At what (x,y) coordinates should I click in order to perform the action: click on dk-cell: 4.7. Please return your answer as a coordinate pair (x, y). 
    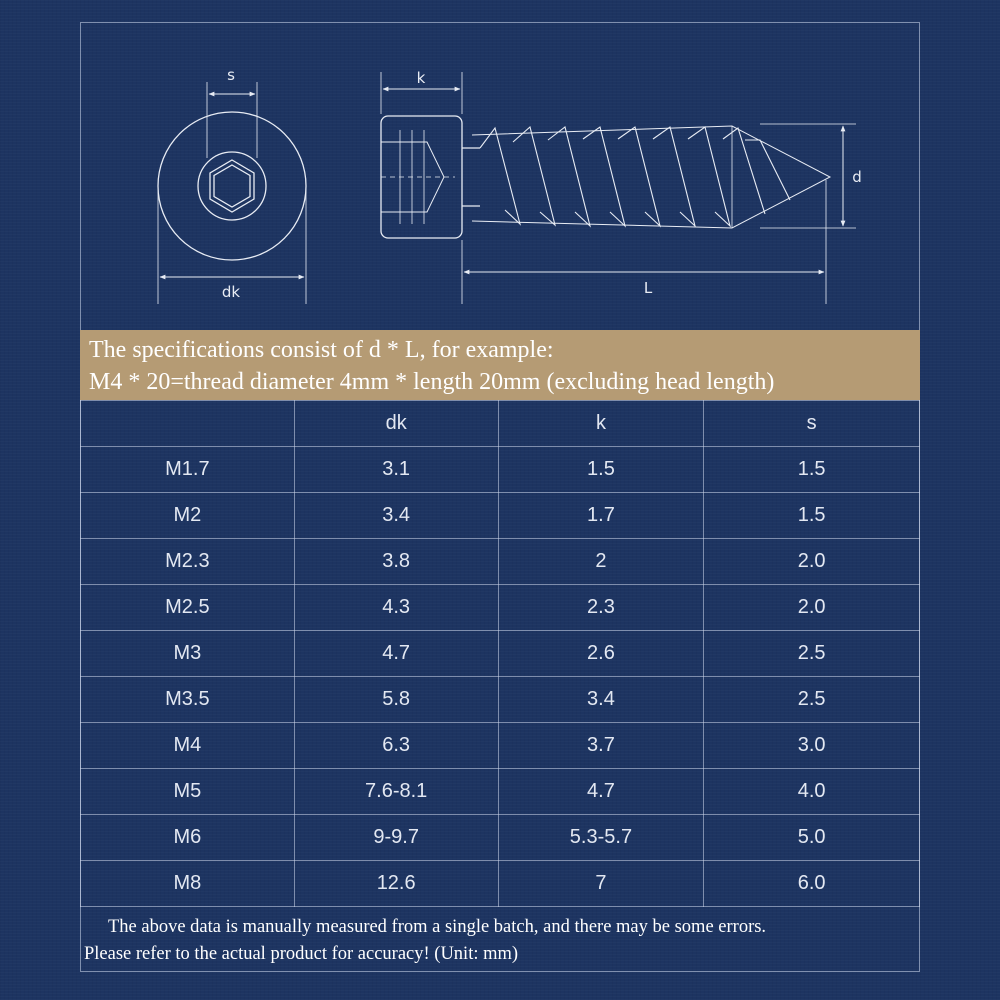
    Looking at the image, I should click on (396, 653).